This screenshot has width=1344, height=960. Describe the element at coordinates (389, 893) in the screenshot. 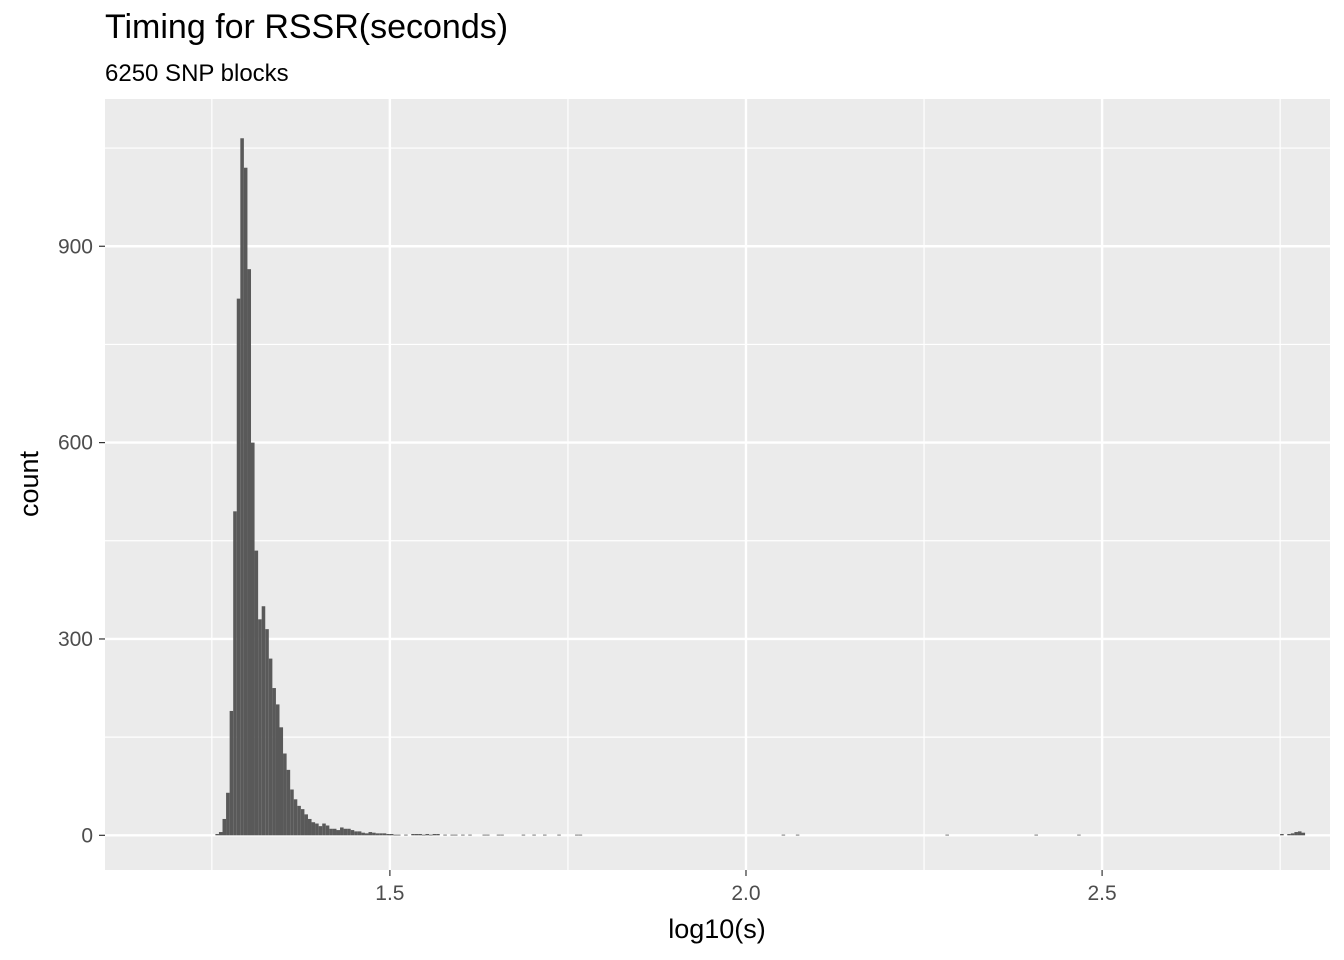

I see `x-tick-label: 1.5` at that location.